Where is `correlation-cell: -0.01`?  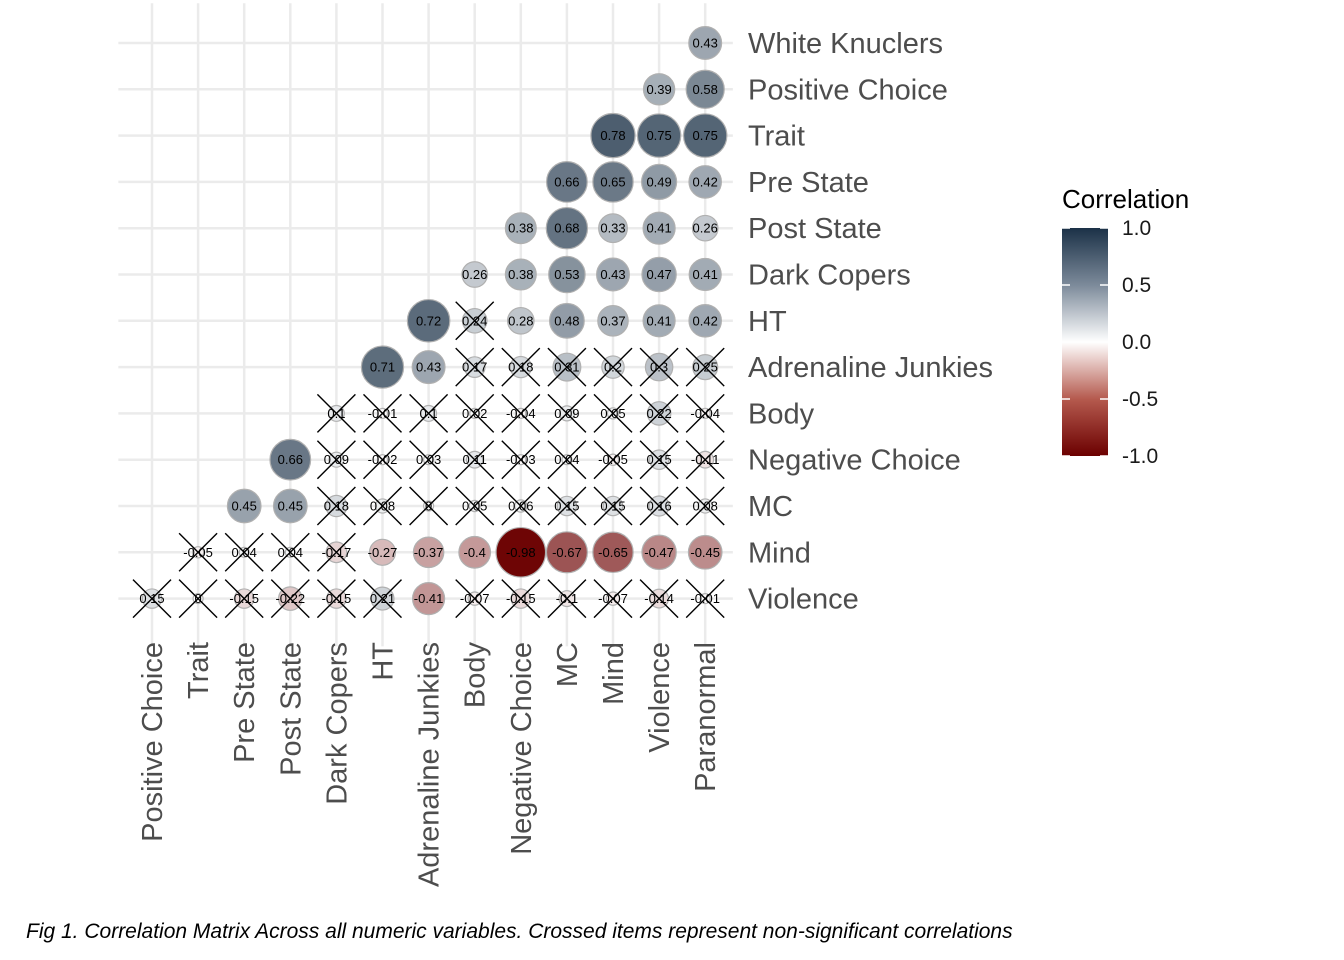
correlation-cell: -0.01 is located at coordinates (705, 599).